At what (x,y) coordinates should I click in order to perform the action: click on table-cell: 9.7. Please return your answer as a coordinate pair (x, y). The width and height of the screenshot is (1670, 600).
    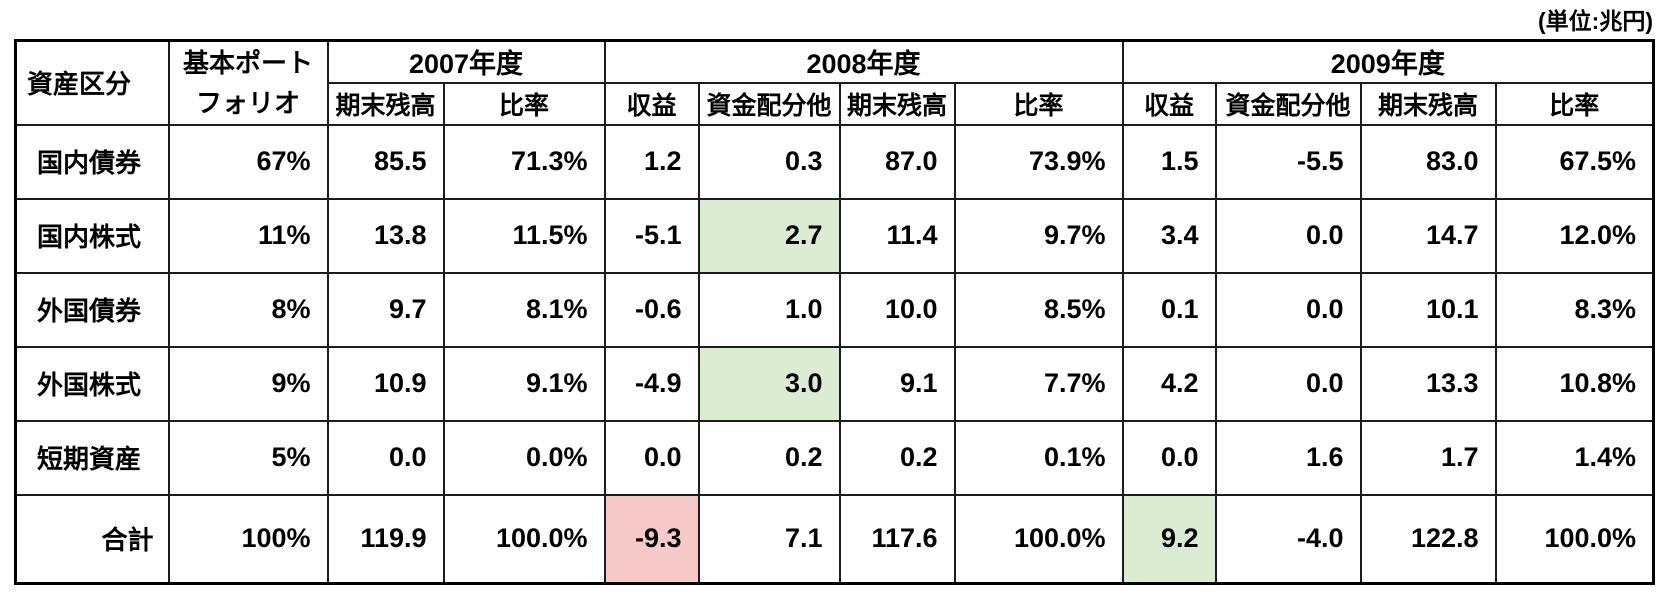
    Looking at the image, I should click on (385, 309).